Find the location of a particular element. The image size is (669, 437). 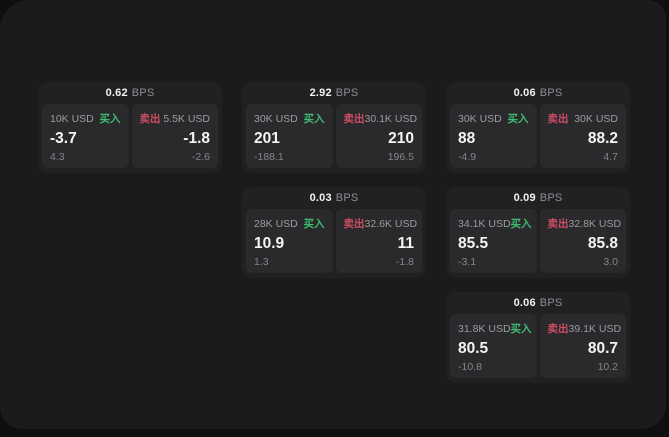

card-header: 2.92 BPS is located at coordinates (334, 93).